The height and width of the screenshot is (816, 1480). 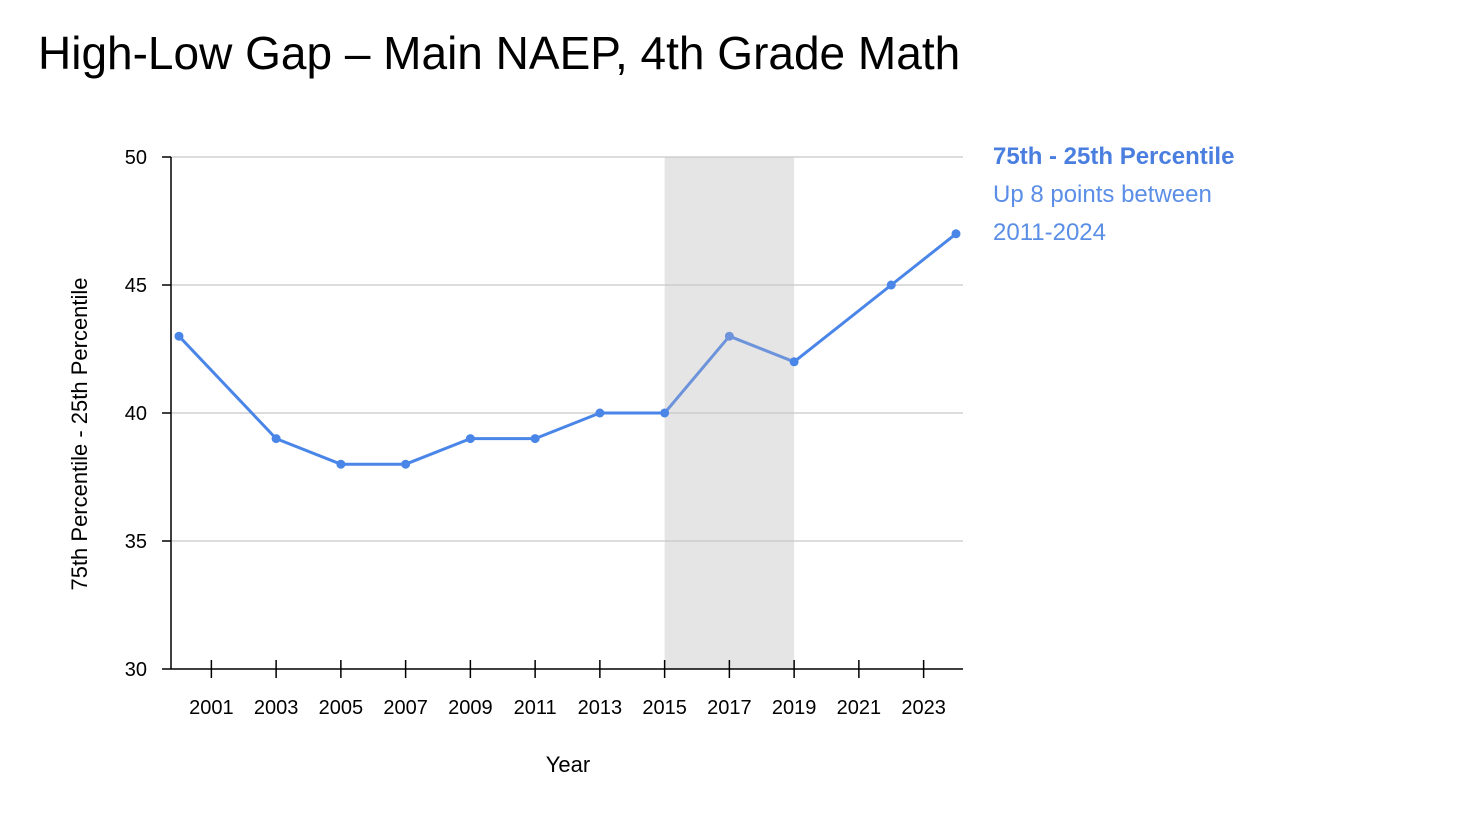 I want to click on data-point-2022, so click(x=891, y=285).